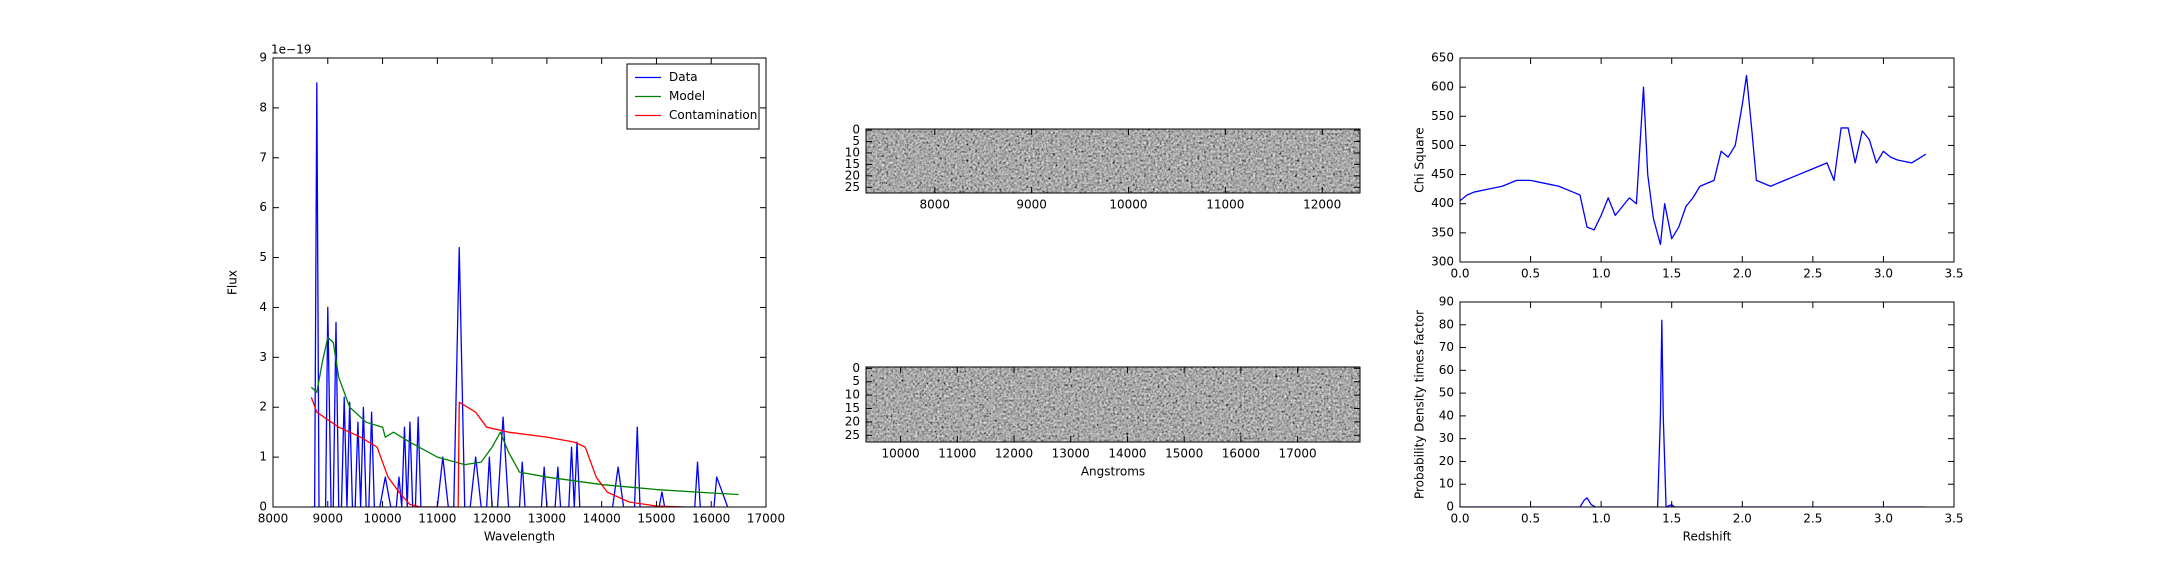 This screenshot has width=2160, height=576. Describe the element at coordinates (263, 157) in the screenshot. I see `y-tick-label: 7` at that location.